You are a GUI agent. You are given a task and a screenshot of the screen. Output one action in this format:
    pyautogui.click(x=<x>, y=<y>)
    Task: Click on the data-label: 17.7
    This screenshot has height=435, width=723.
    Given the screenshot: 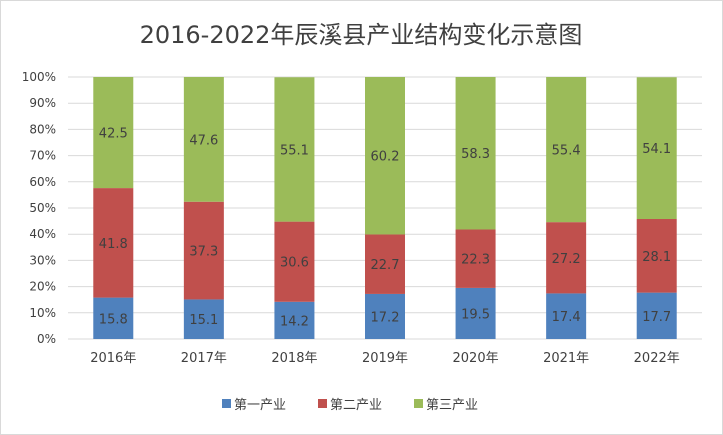 What is the action you would take?
    pyautogui.click(x=656, y=317)
    